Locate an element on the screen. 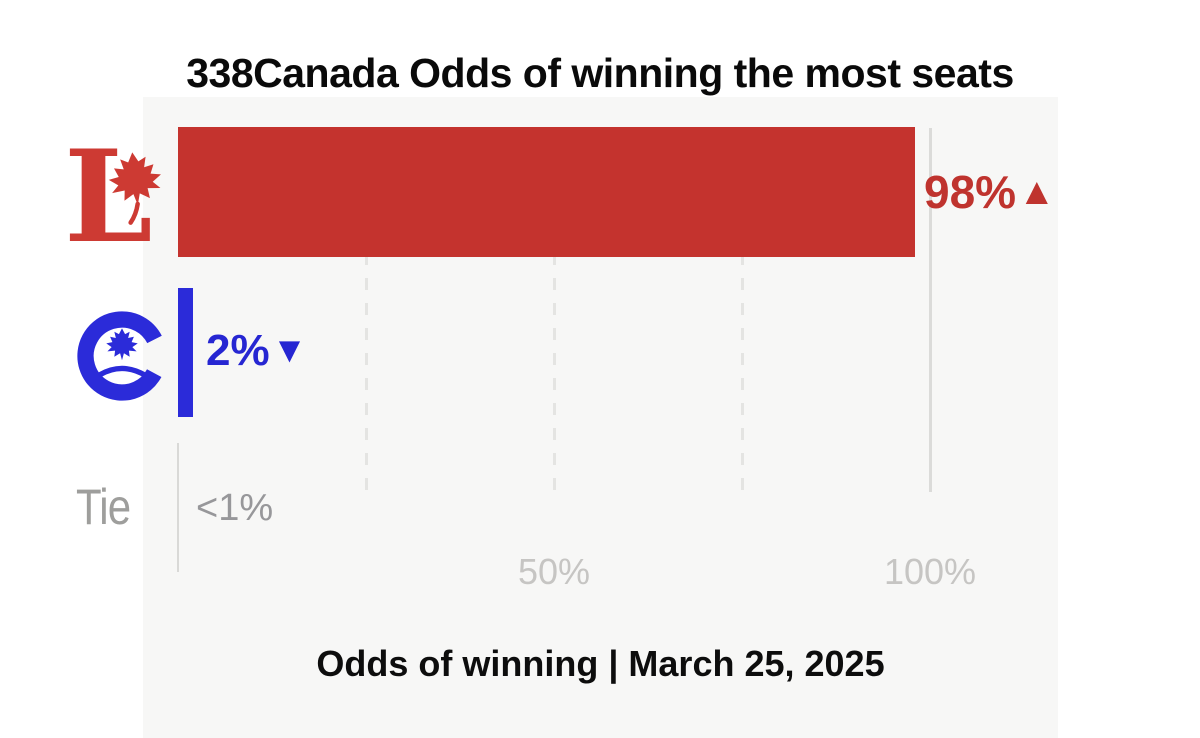 This screenshot has width=1200, height=738. chart-title: 338Canada Odds of winning the most seats is located at coordinates (600, 73).